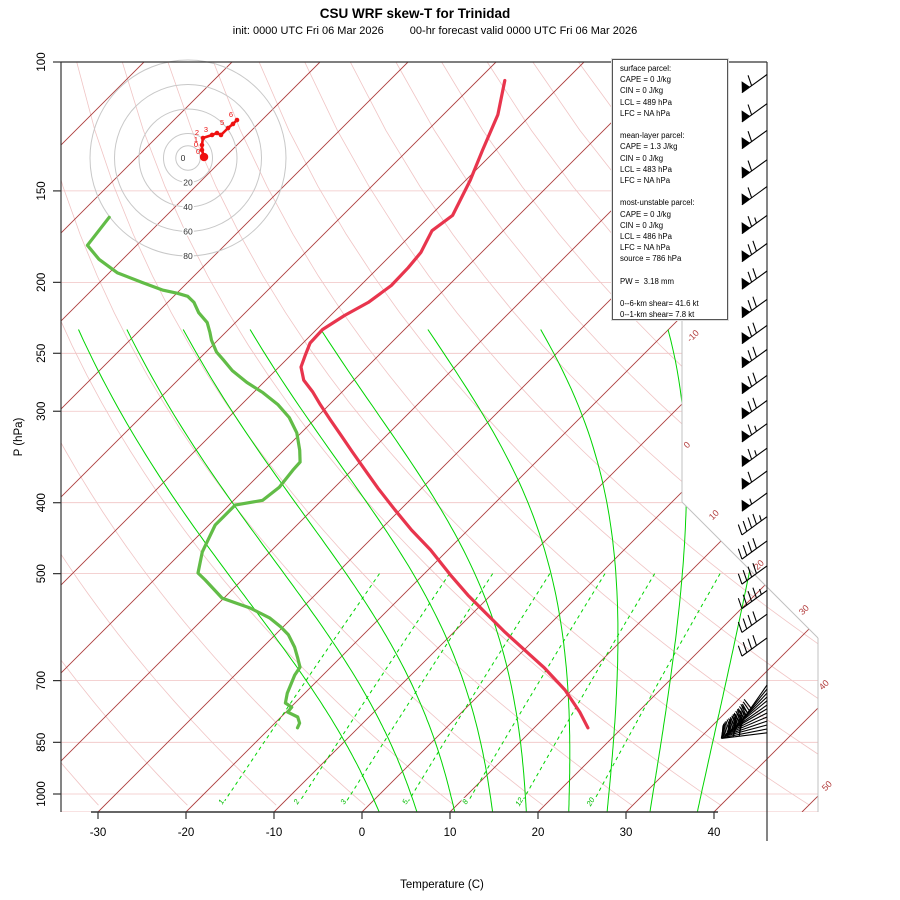 This screenshot has width=900, height=900. What do you see at coordinates (42, 680) in the screenshot?
I see `y-tick-label: 700` at bounding box center [42, 680].